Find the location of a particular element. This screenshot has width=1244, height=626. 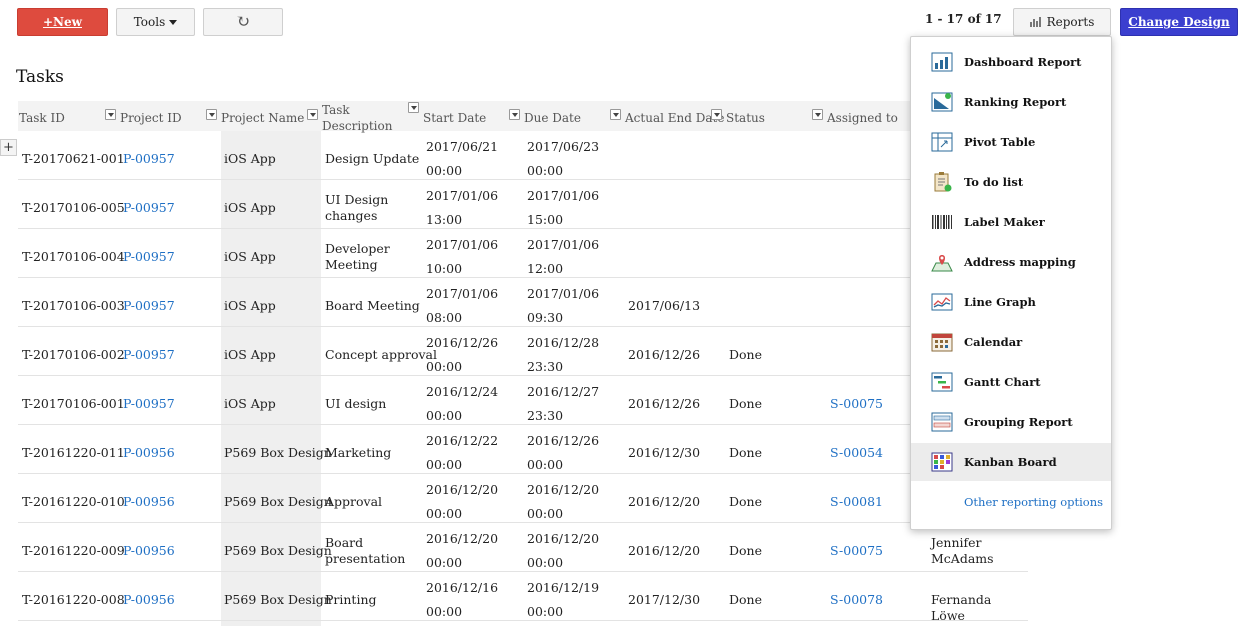

task-id-cell: T-20170106-002 is located at coordinates (73, 354).